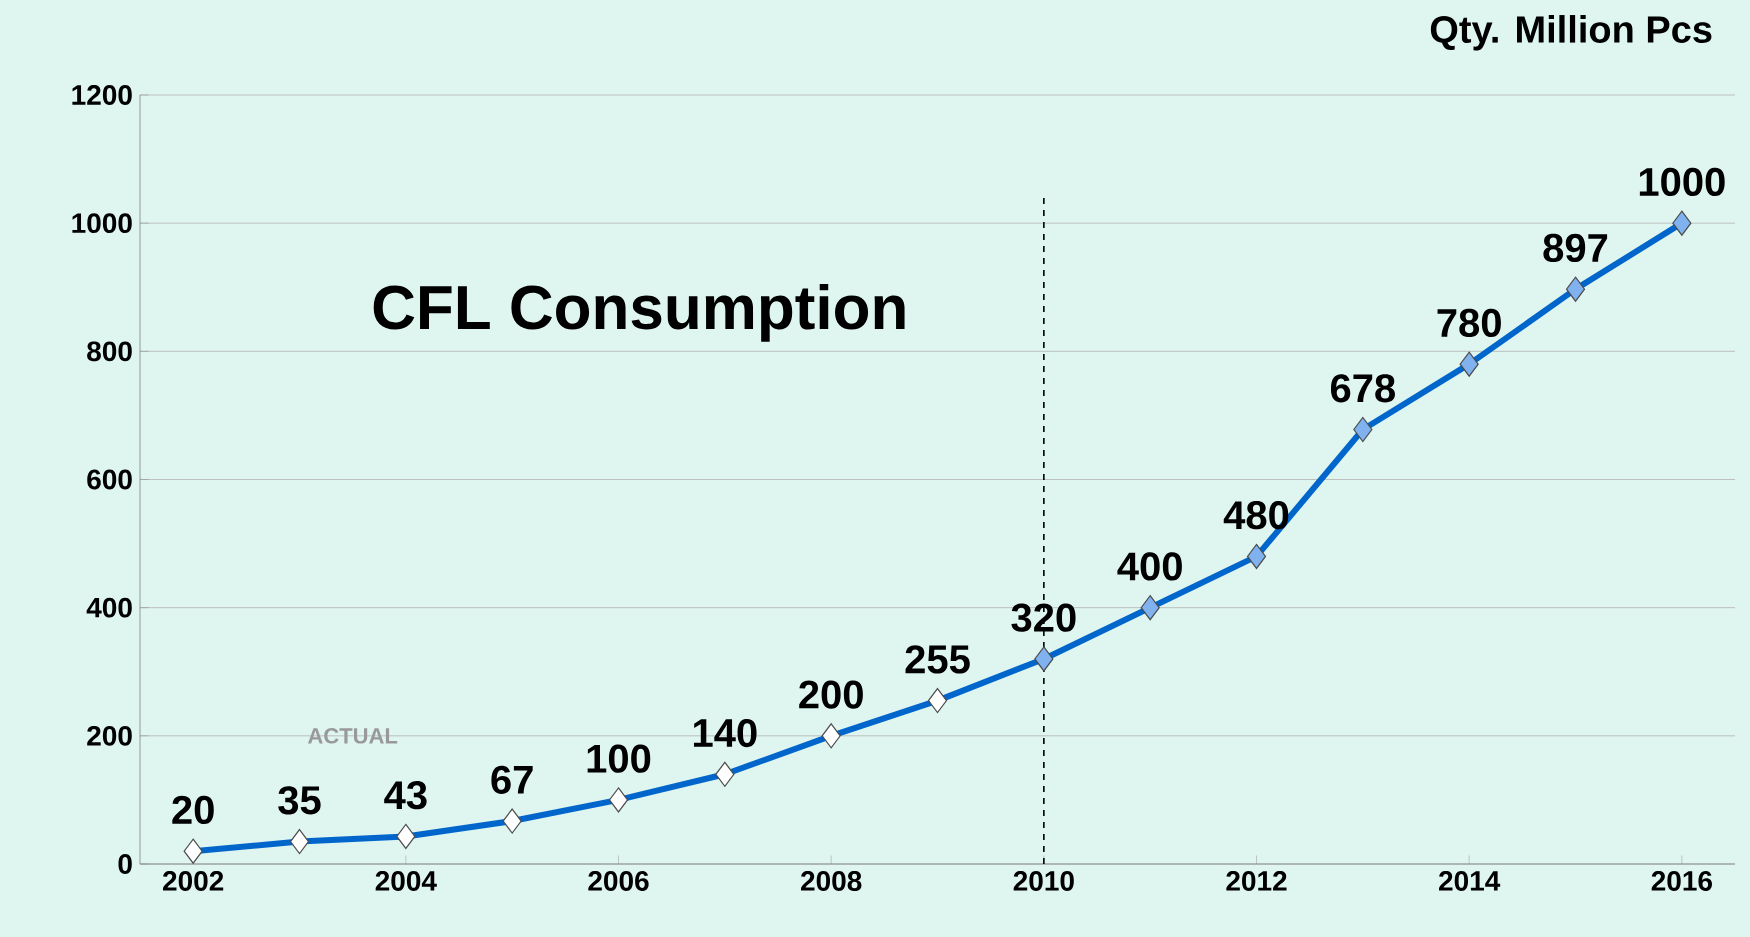  Describe the element at coordinates (1575, 248) in the screenshot. I see `data-label: 897` at that location.